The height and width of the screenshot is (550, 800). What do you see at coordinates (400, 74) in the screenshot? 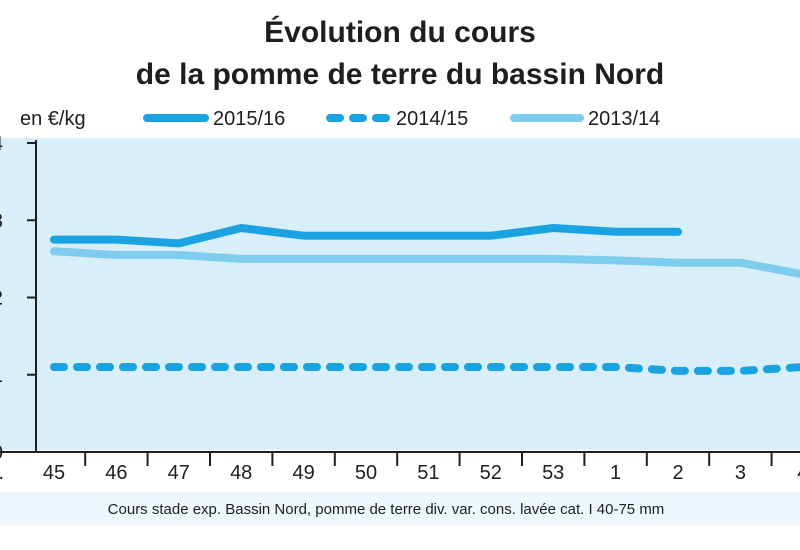
I see `chart-title-line2: de la pomme de terre du bassin Nord` at bounding box center [400, 74].